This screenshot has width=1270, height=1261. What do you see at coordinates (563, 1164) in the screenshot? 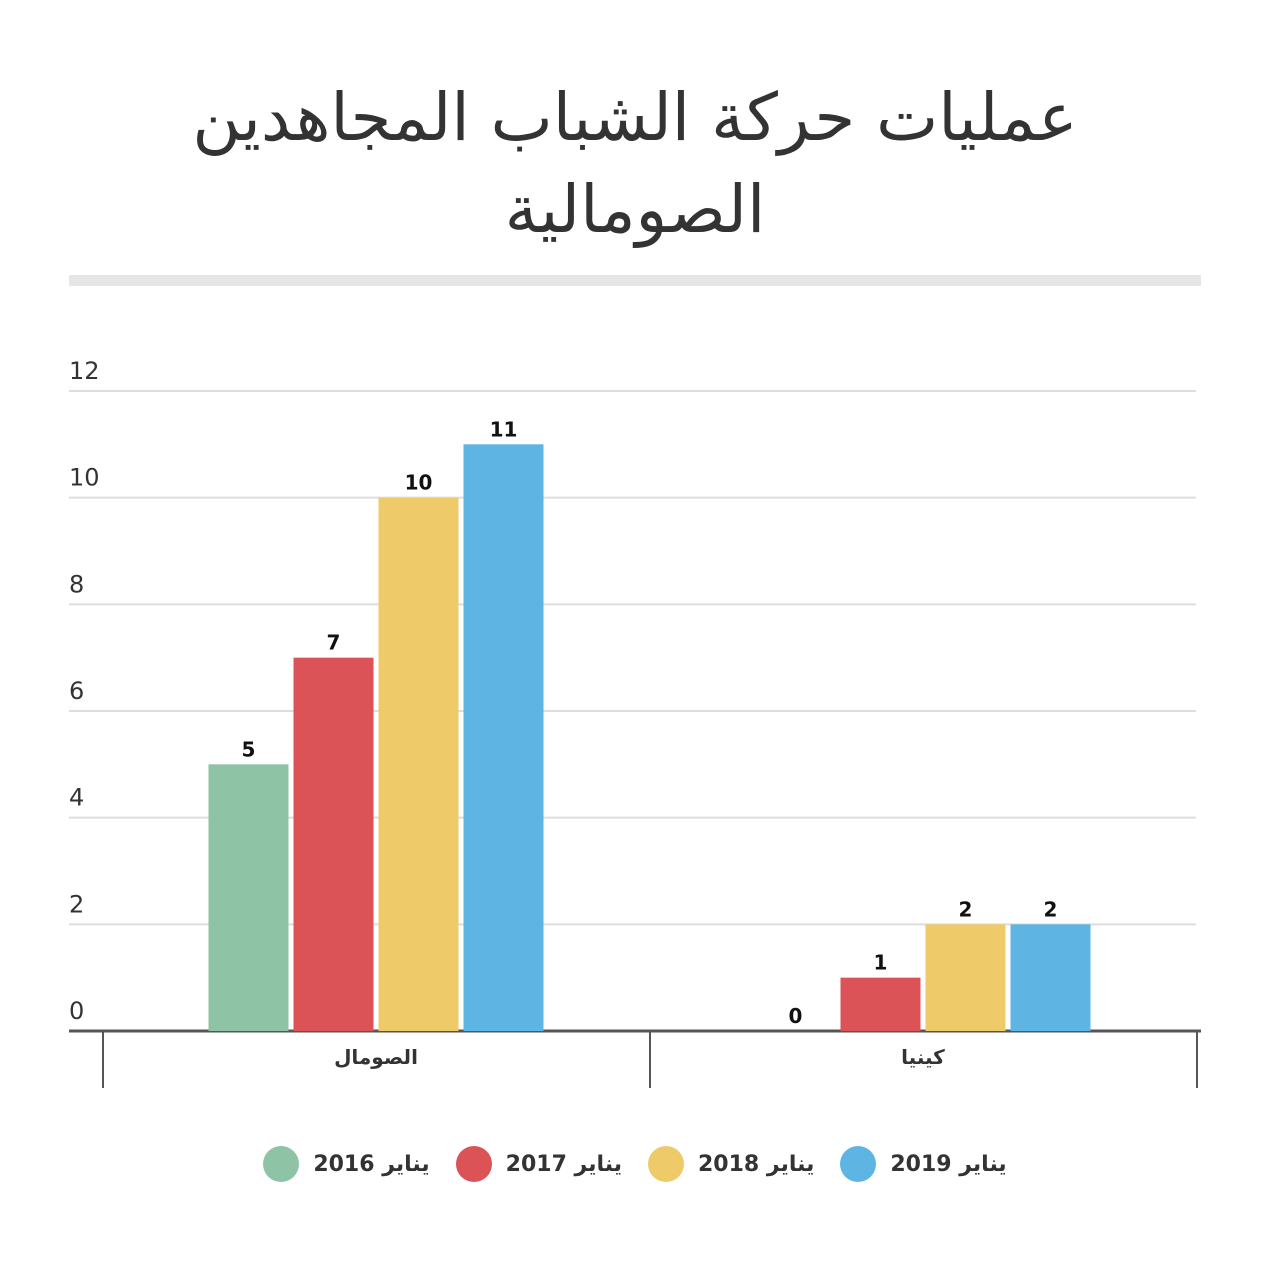
I see `legend-label: يناير 2017` at bounding box center [563, 1164].